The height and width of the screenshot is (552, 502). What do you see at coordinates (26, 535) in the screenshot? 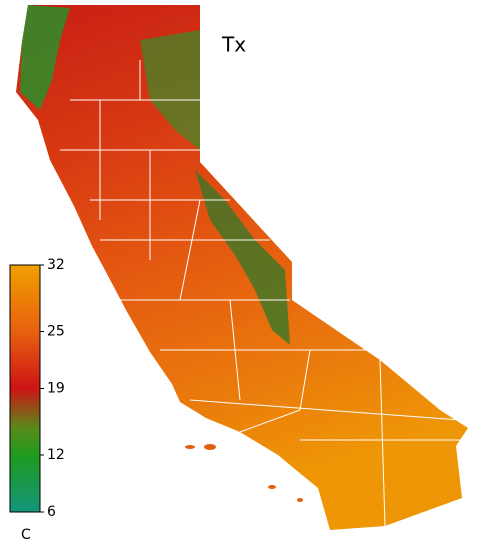
I see `colorbar-unit: C` at bounding box center [26, 535].